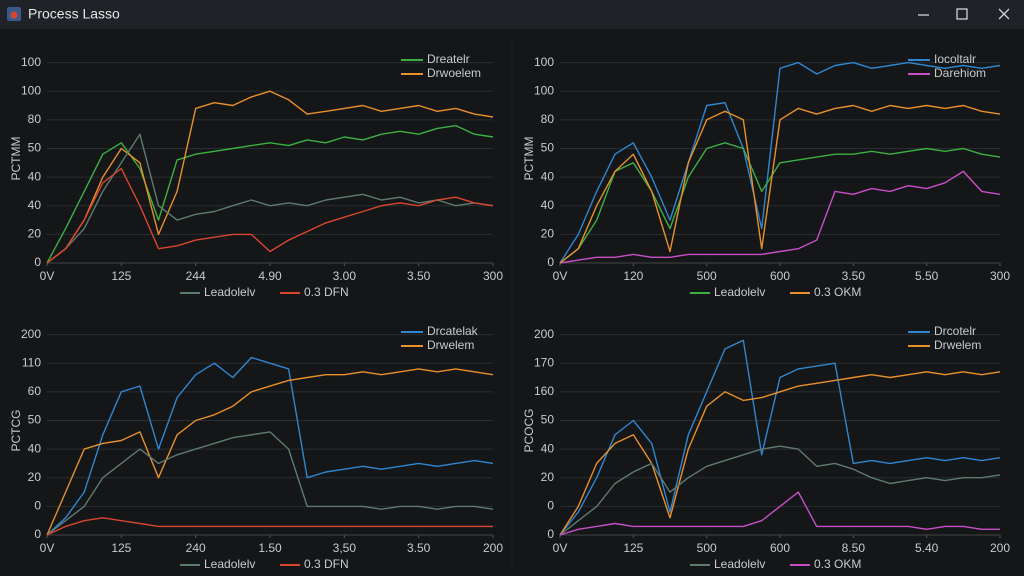  Describe the element at coordinates (927, 276) in the screenshot. I see `x-tick-label: 5.50` at that location.